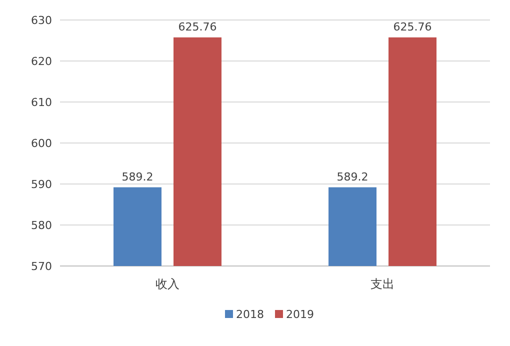  What do you see at coordinates (300, 314) in the screenshot?
I see `legend-label: 2019` at bounding box center [300, 314].